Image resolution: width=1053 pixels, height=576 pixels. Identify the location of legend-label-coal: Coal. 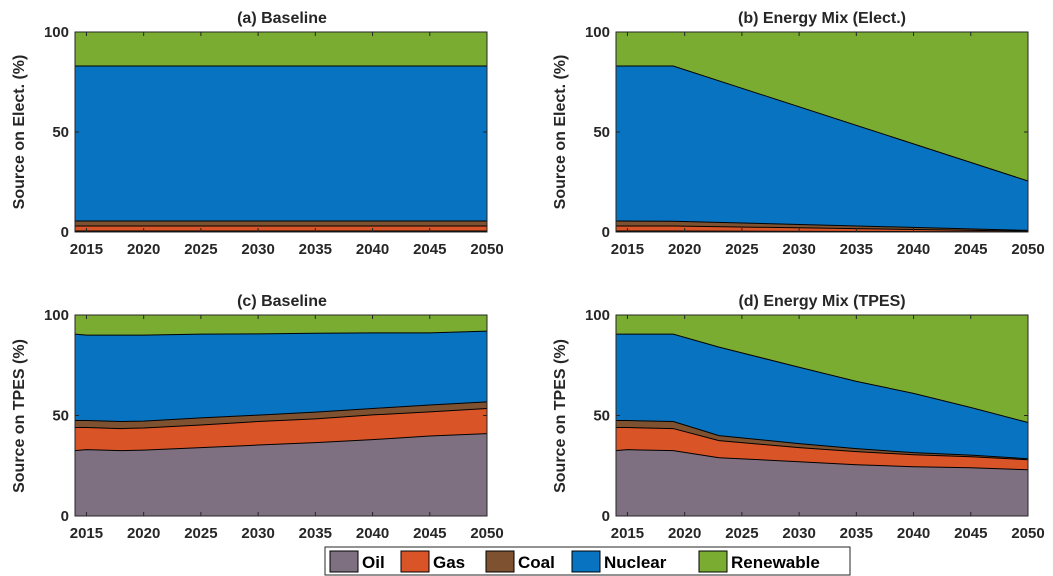
(536, 562).